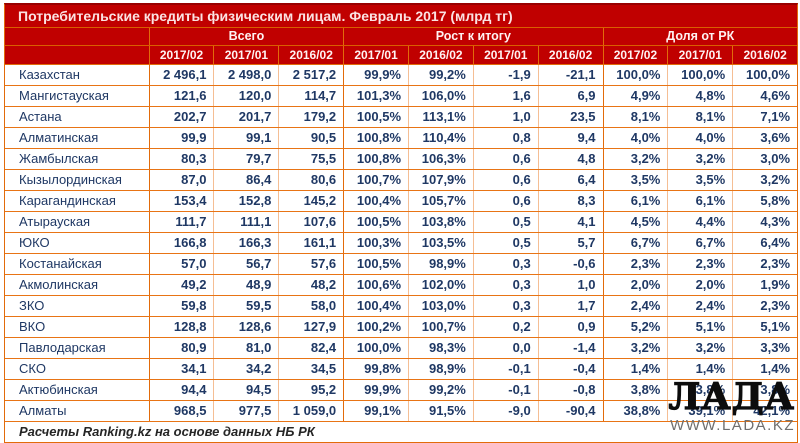 This screenshot has width=800, height=443. What do you see at coordinates (245, 348) in the screenshot?
I see `value-cell: 81,0` at bounding box center [245, 348].